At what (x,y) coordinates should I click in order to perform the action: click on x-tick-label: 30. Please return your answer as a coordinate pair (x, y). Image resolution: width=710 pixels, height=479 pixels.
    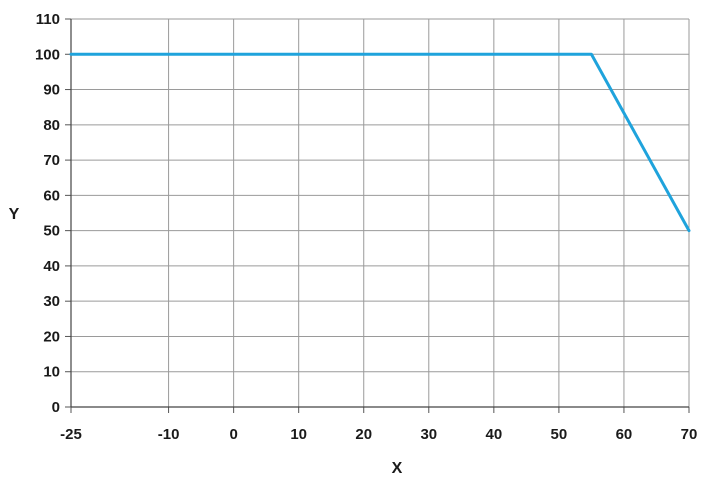
    Looking at the image, I should click on (428, 434).